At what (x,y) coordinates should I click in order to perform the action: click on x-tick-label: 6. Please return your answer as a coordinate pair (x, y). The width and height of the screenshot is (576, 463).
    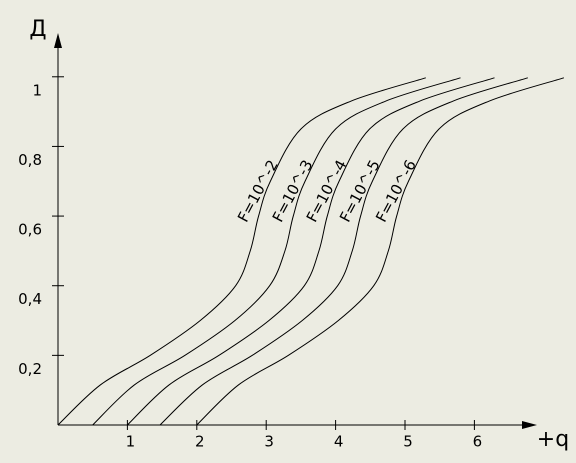
    Looking at the image, I should click on (478, 442).